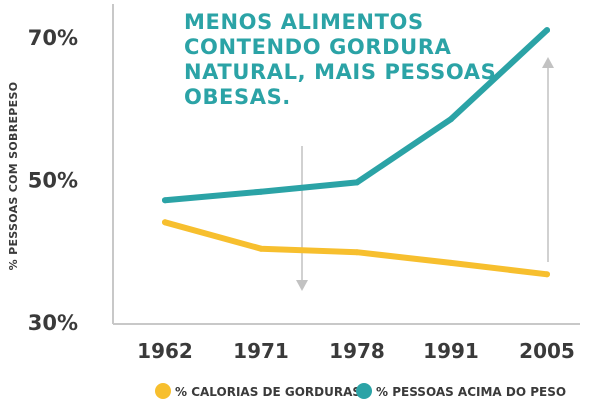 The width and height of the screenshot is (600, 405). What do you see at coordinates (261, 351) in the screenshot?
I see `x-tick-label: 1971` at bounding box center [261, 351].